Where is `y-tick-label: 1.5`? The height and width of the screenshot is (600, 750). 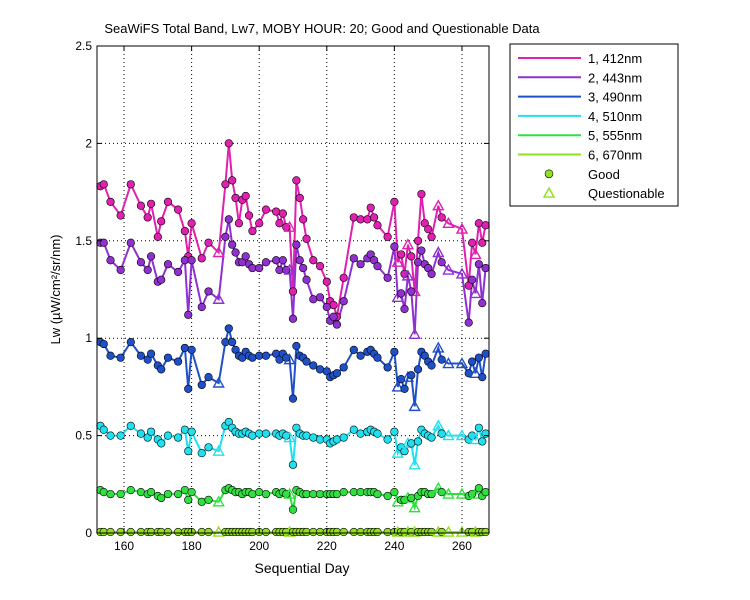
y-tick-label: 1.5 is located at coordinates (83, 241).